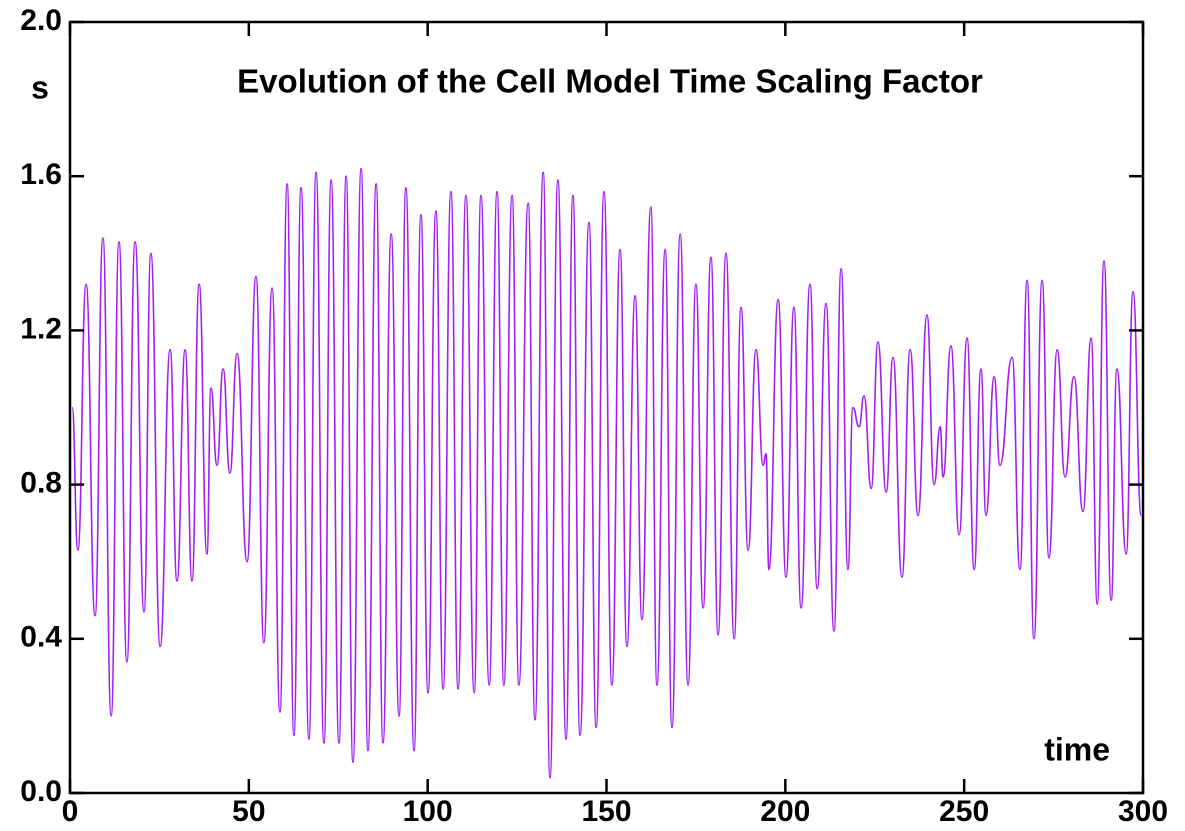 The height and width of the screenshot is (831, 1185). What do you see at coordinates (70, 811) in the screenshot?
I see `x-tick-label: 0` at bounding box center [70, 811].